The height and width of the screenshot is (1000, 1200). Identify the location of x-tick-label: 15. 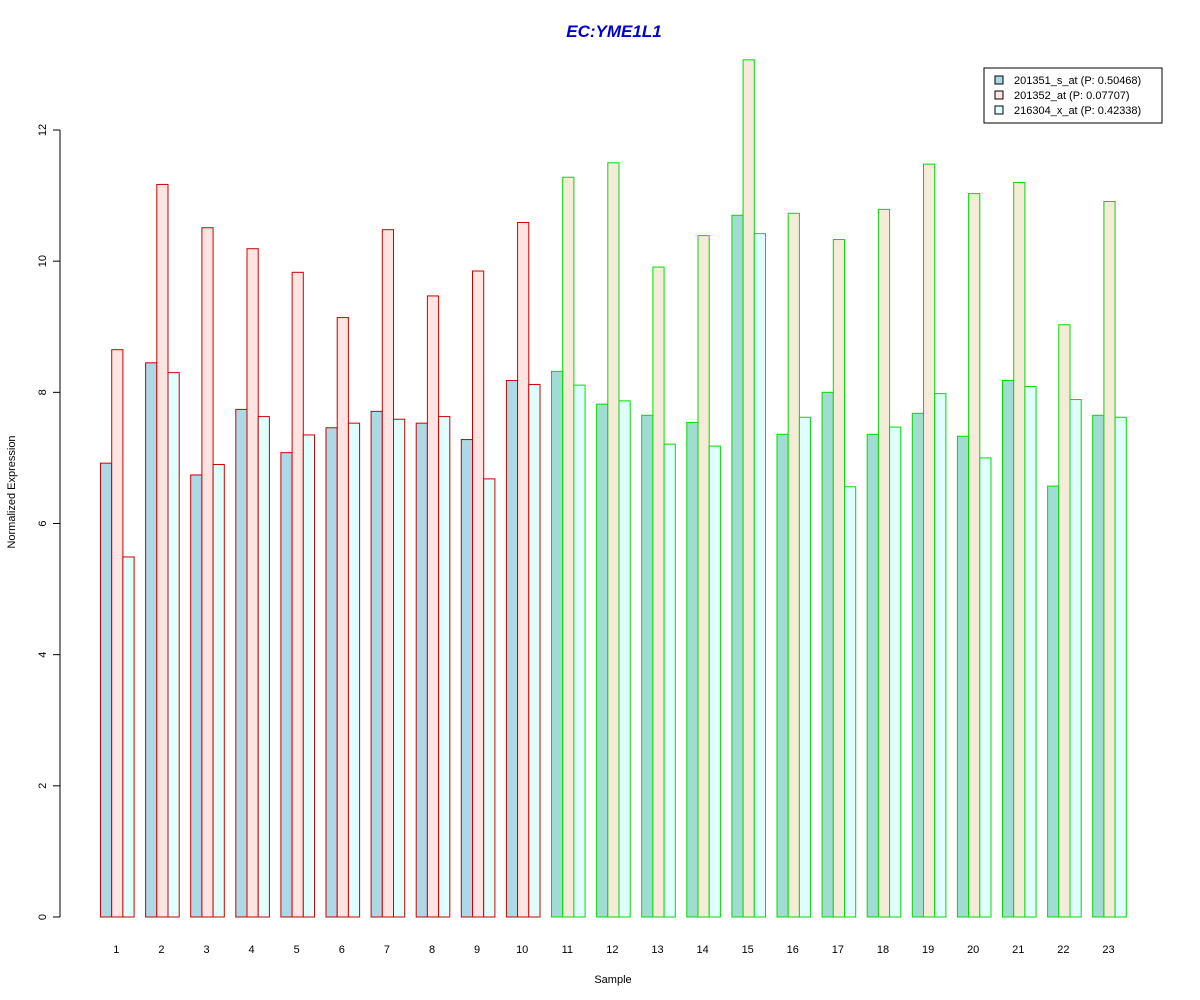
(748, 950).